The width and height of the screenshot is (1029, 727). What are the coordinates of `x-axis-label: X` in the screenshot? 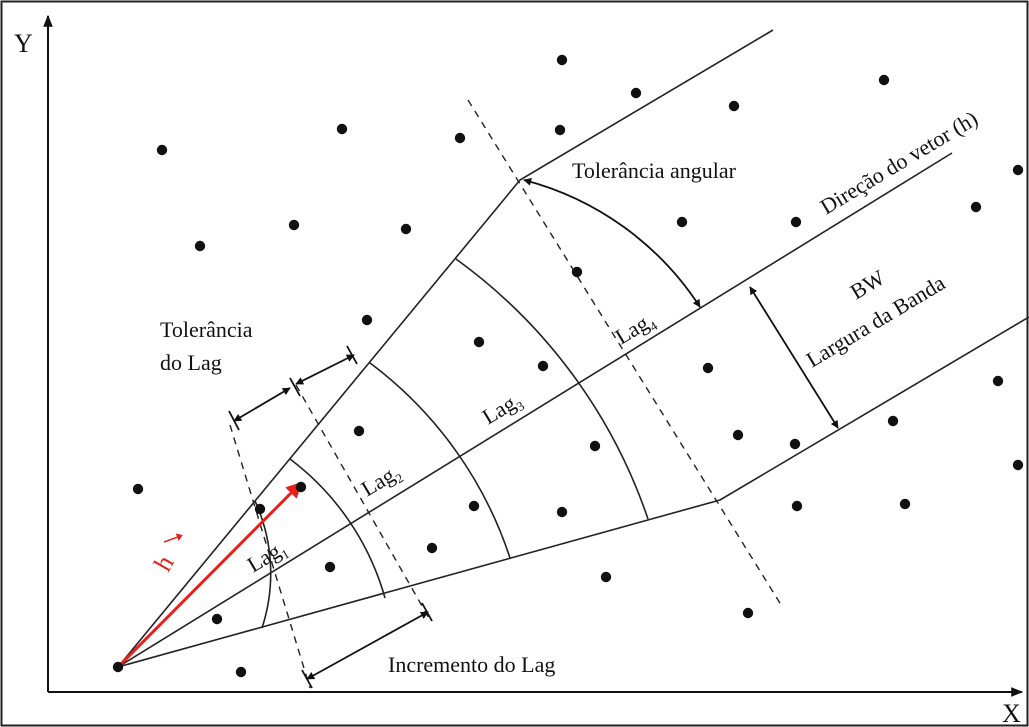 It's located at (1011, 713).